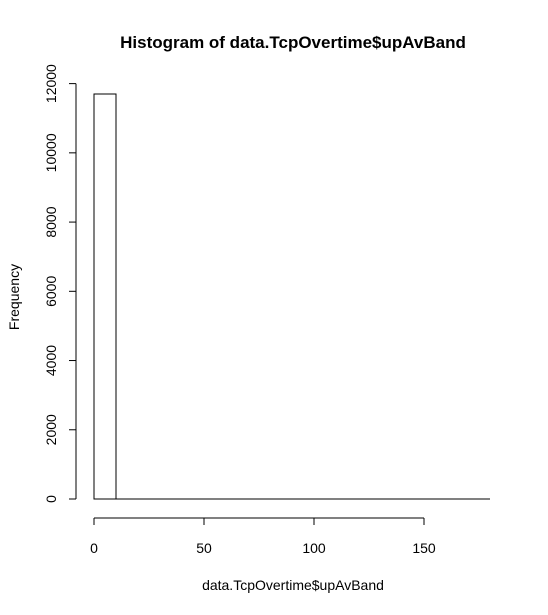 The height and width of the screenshot is (615, 548). What do you see at coordinates (51, 291) in the screenshot?
I see `y-tick-label-3: 6000` at bounding box center [51, 291].